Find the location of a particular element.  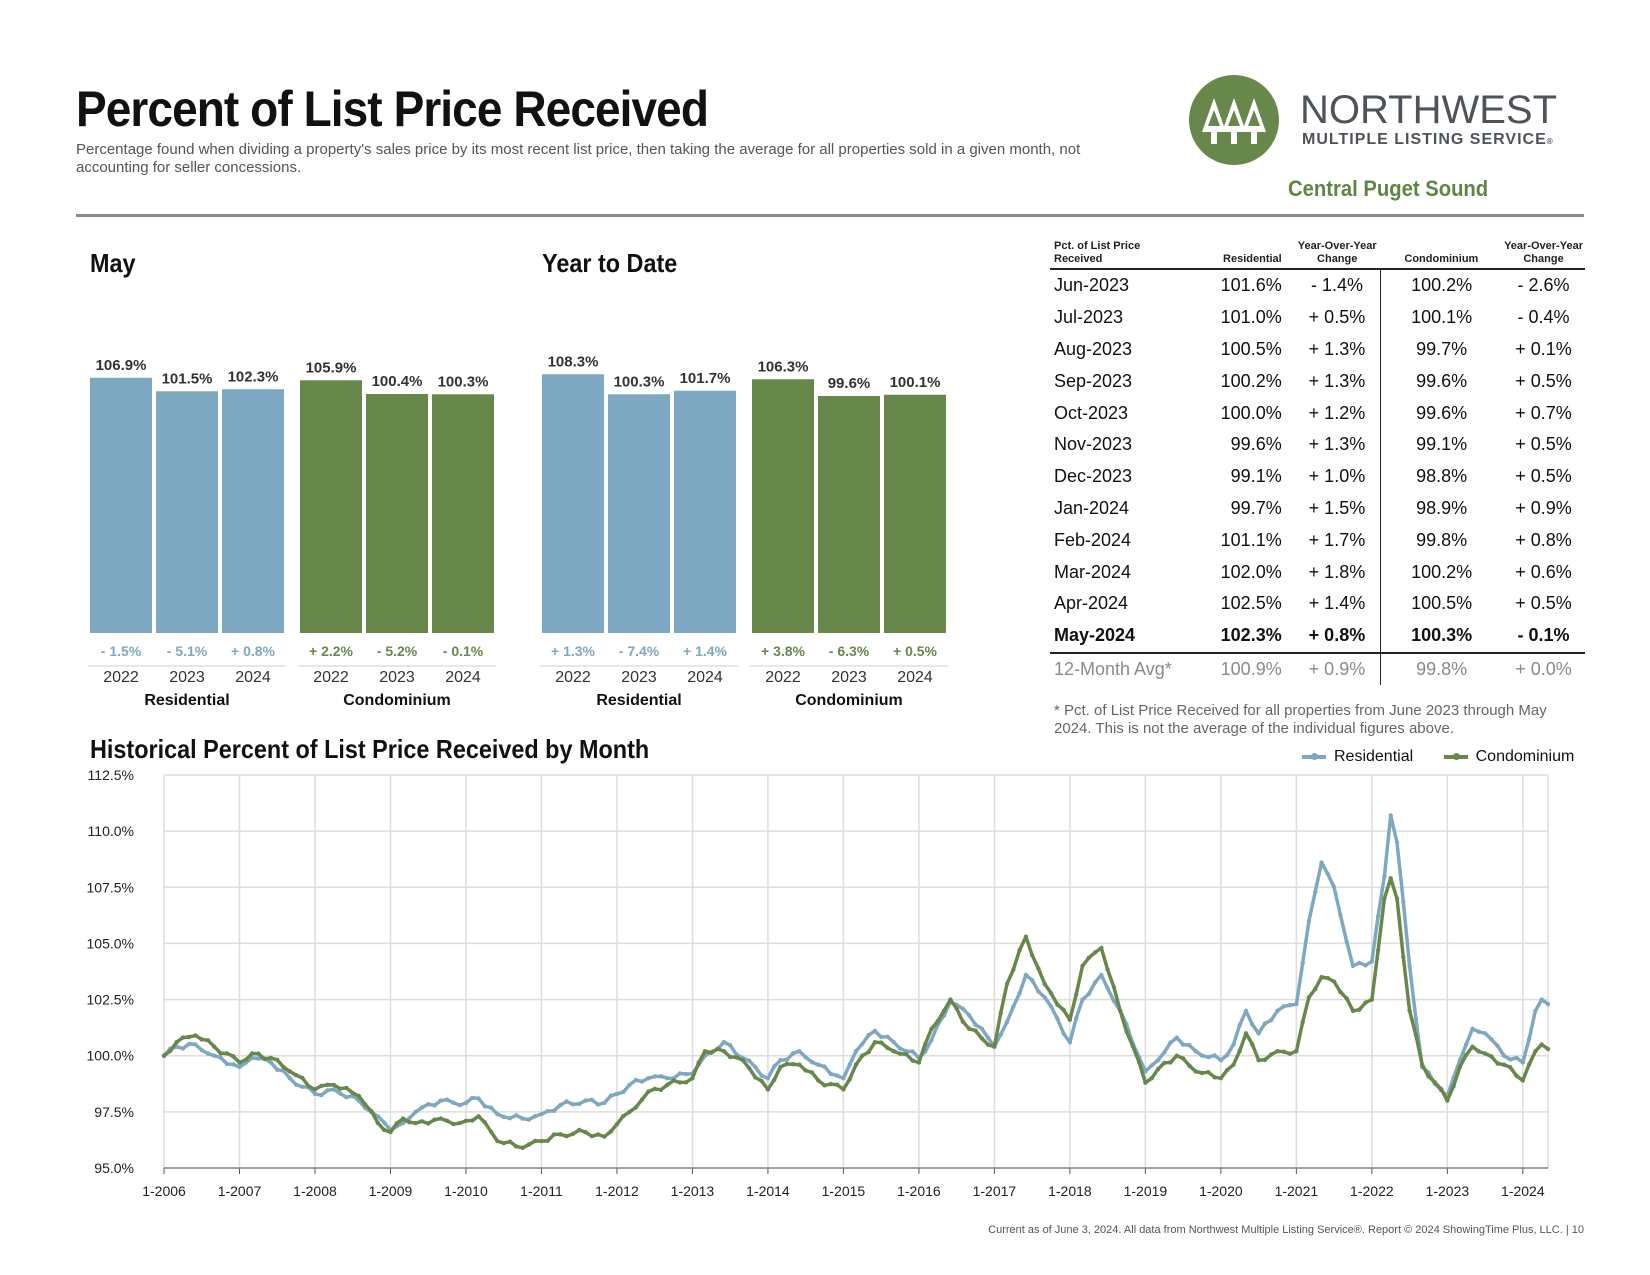

page-title: Percent of List Price Received is located at coordinates (392, 109).